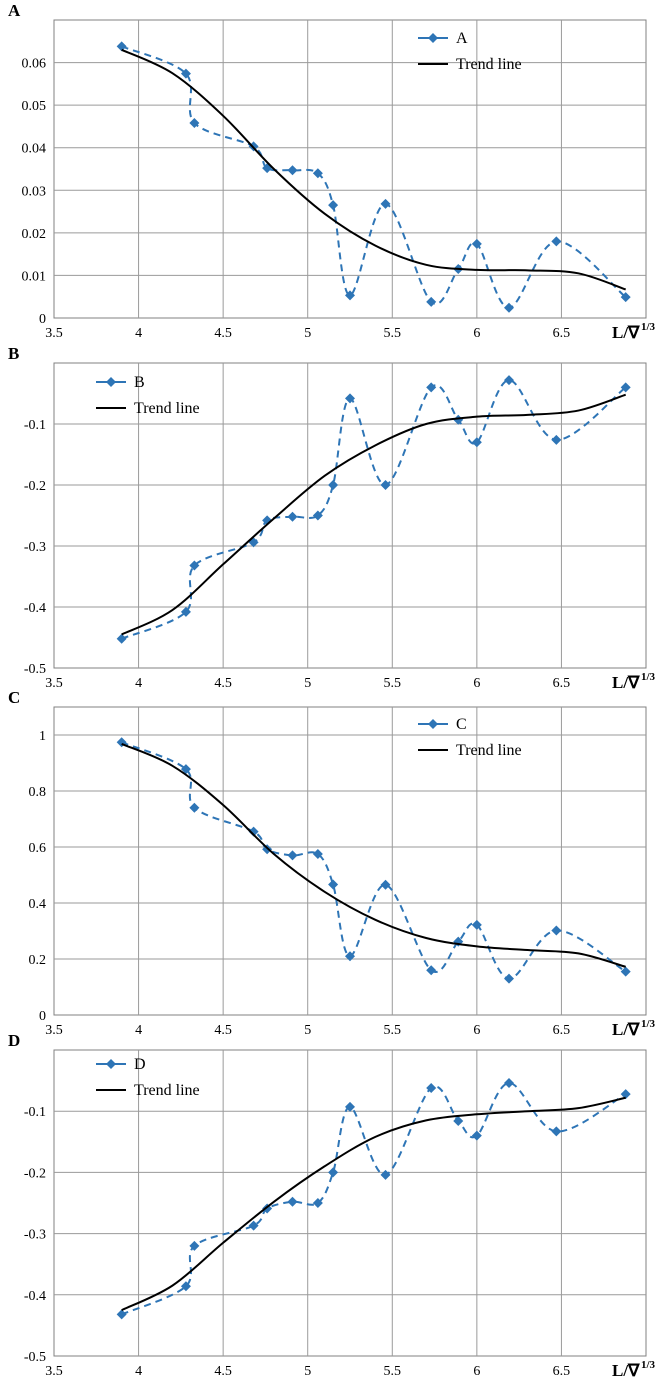 This screenshot has height=1394, width=662. What do you see at coordinates (35, 486) in the screenshot?
I see `y-tick-label: -0.2` at bounding box center [35, 486].